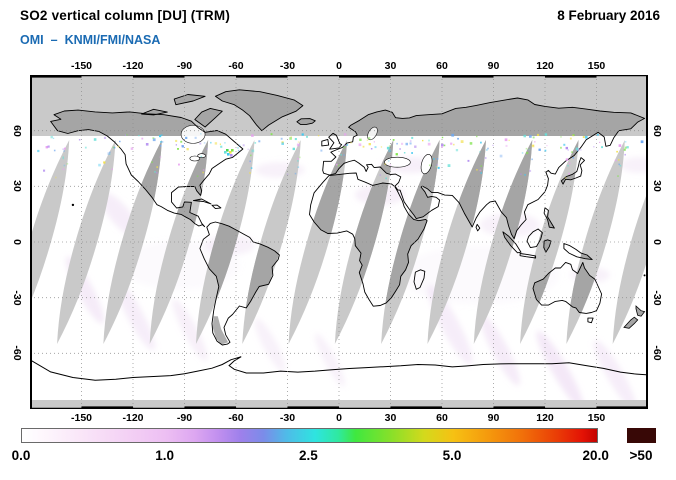  Describe the element at coordinates (608, 15) in the screenshot. I see `date-label: 8 February 2016` at that location.